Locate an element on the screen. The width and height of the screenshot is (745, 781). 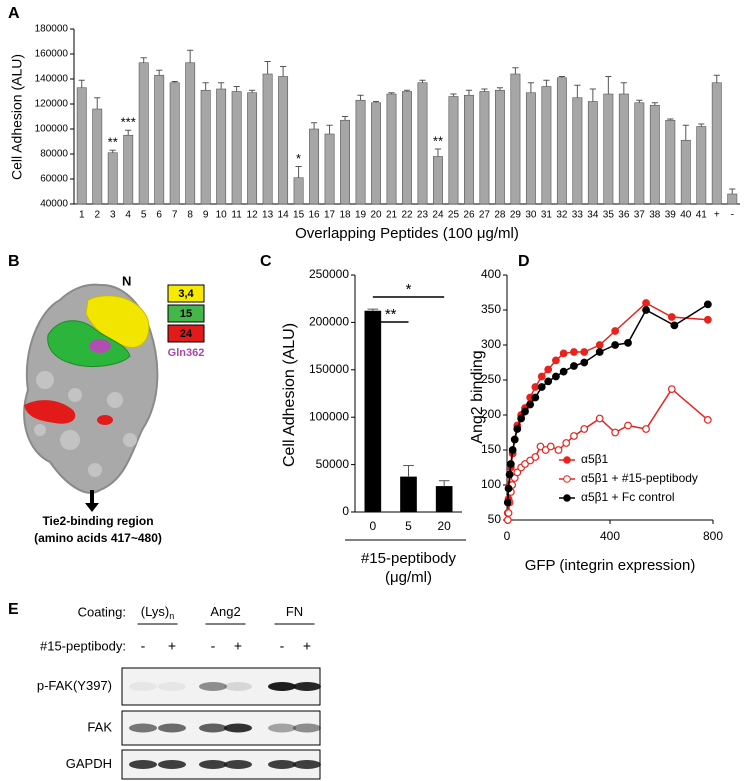
x-tick-label: 38 is located at coordinates (655, 215).